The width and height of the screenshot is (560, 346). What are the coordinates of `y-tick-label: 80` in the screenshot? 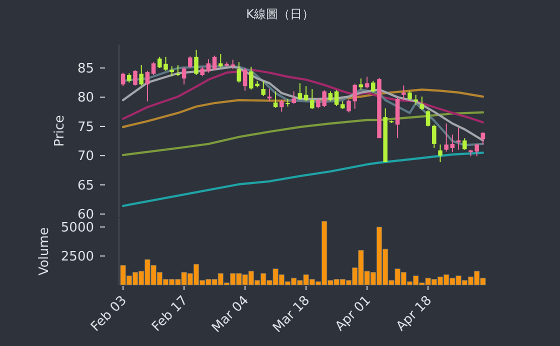 It's located at (85, 98).